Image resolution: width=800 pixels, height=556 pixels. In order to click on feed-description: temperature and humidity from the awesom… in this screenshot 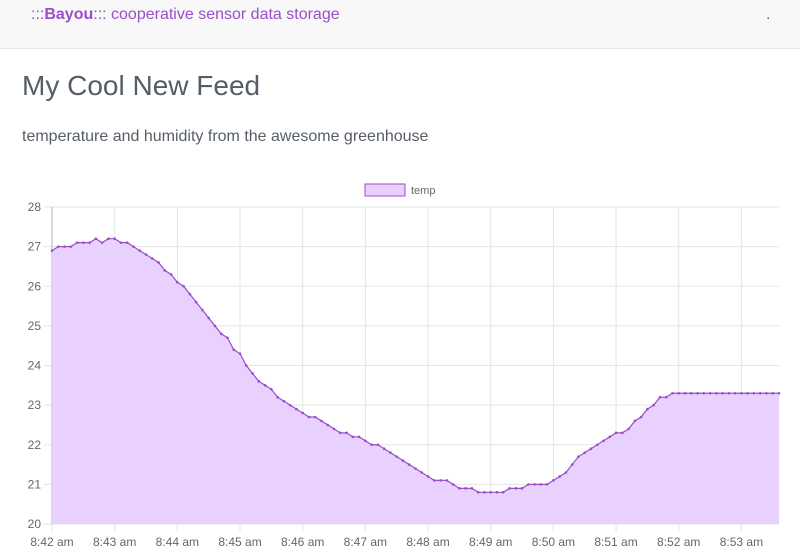, I will do `click(225, 136)`.